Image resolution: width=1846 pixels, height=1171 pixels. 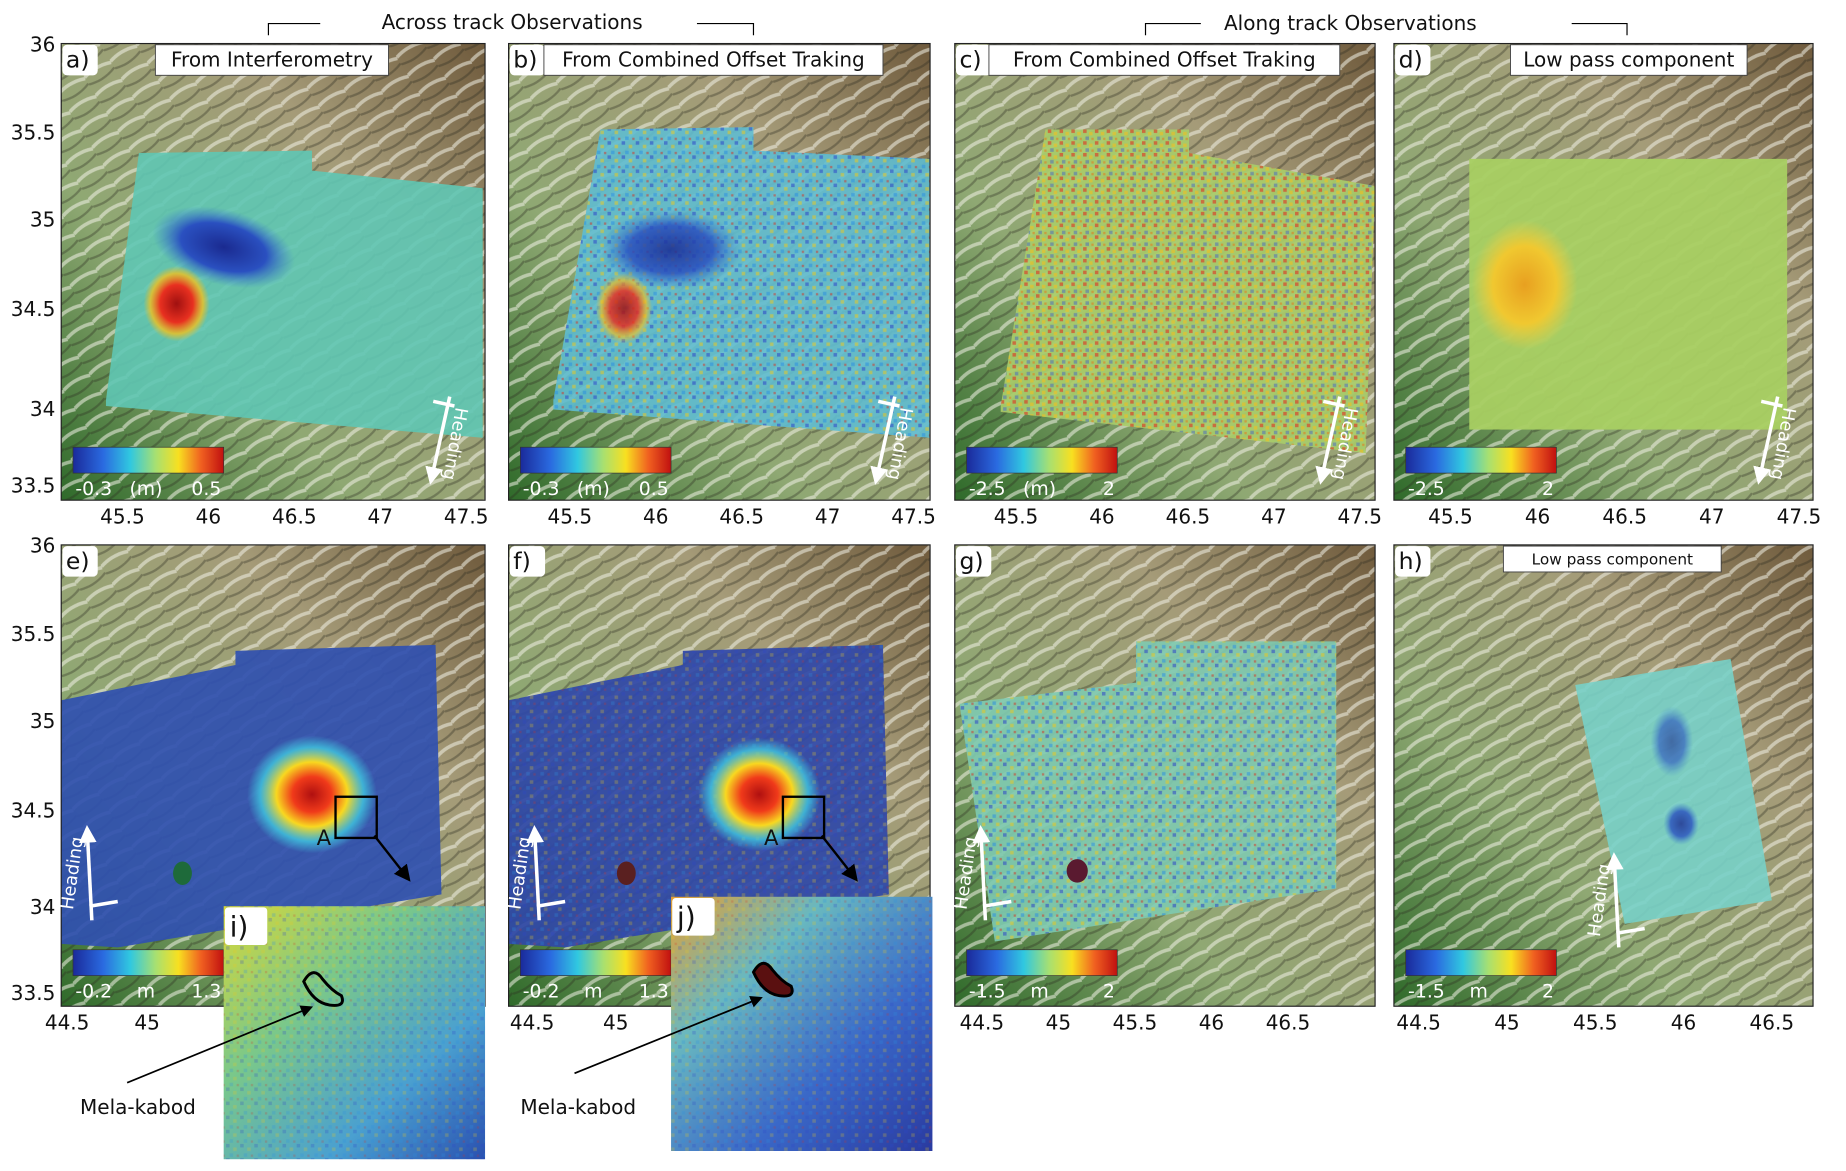 I want to click on colorbar-label: 0.5, so click(x=654, y=489).